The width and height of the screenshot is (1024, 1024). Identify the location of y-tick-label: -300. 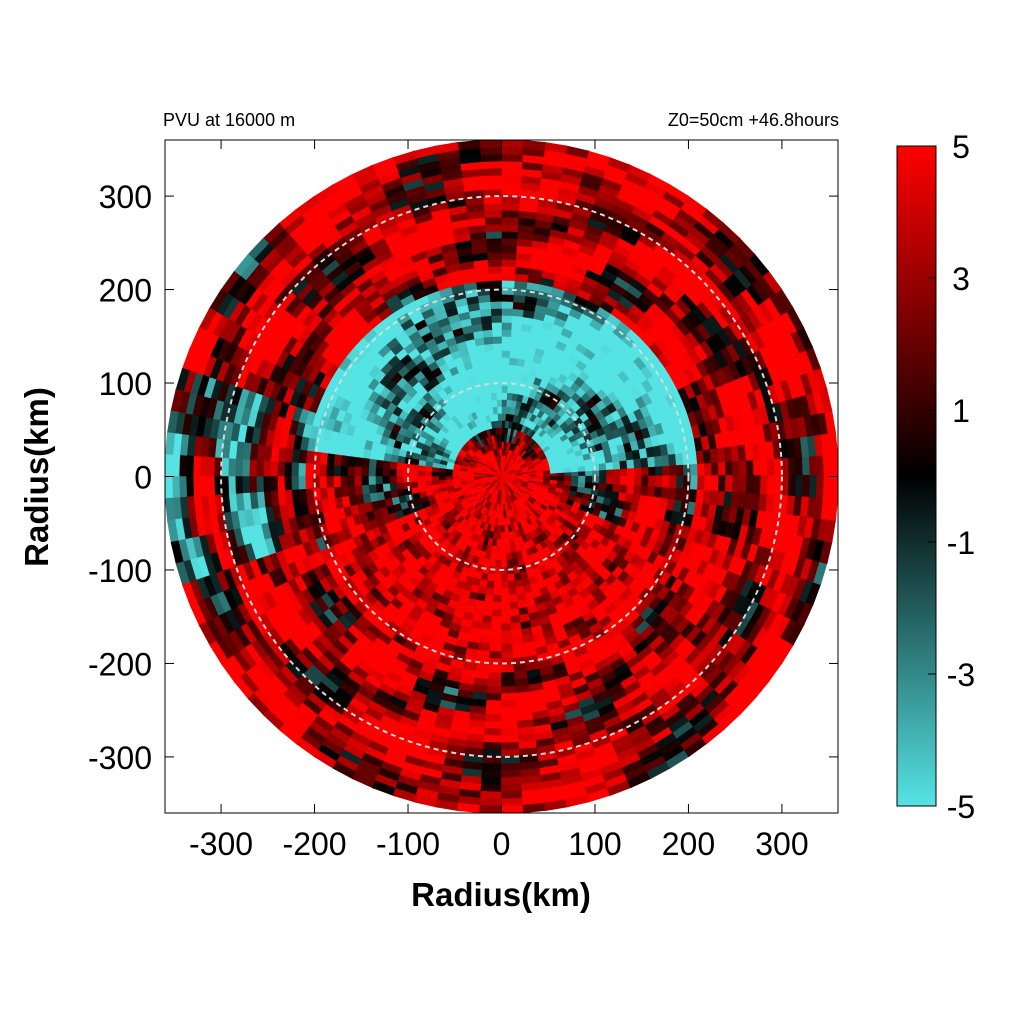
(120, 758).